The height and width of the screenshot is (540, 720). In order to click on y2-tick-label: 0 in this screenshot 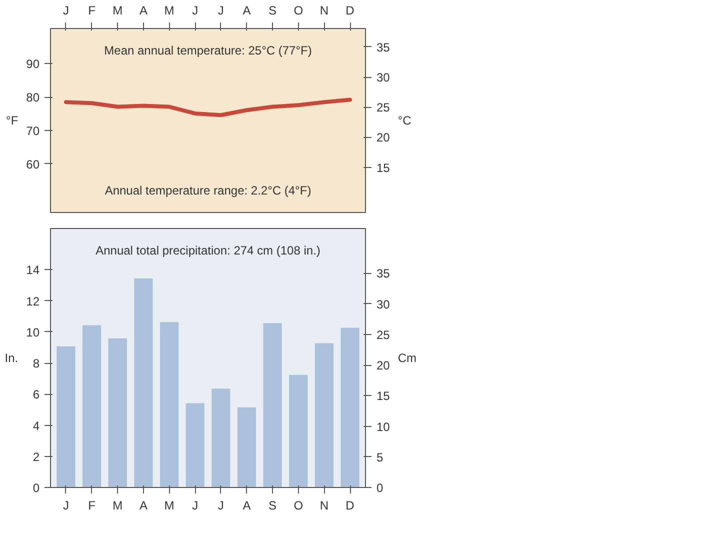, I will do `click(380, 488)`.